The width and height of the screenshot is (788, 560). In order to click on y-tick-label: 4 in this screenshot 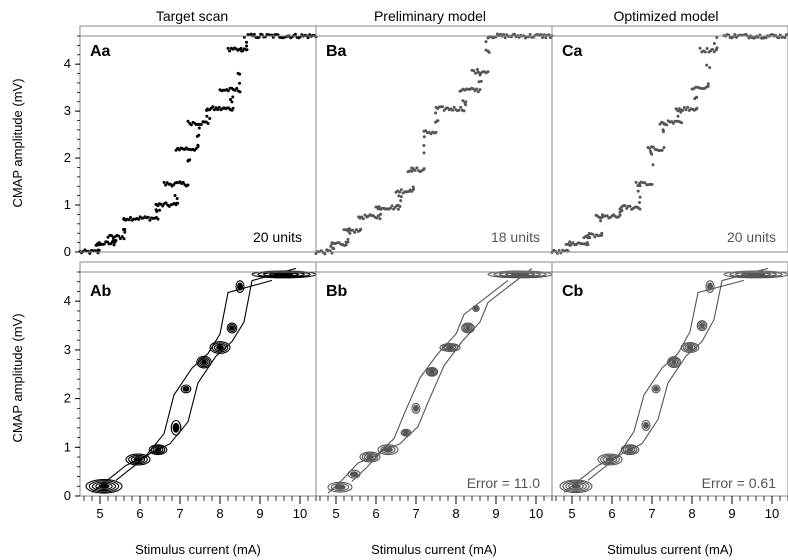, I will do `click(67, 300)`.